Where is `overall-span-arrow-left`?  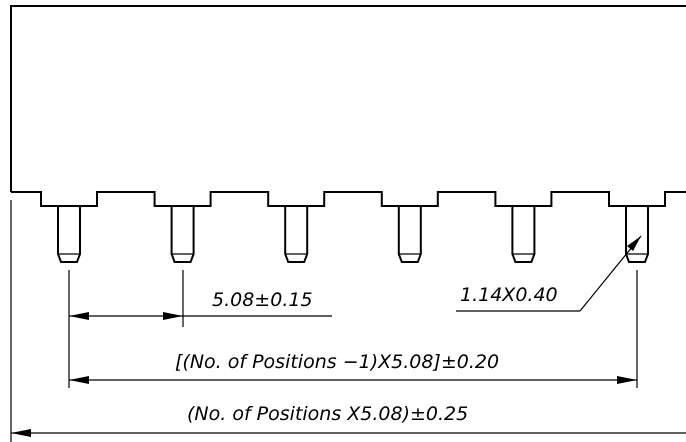
overall-span-arrow-left is located at coordinates (21, 433).